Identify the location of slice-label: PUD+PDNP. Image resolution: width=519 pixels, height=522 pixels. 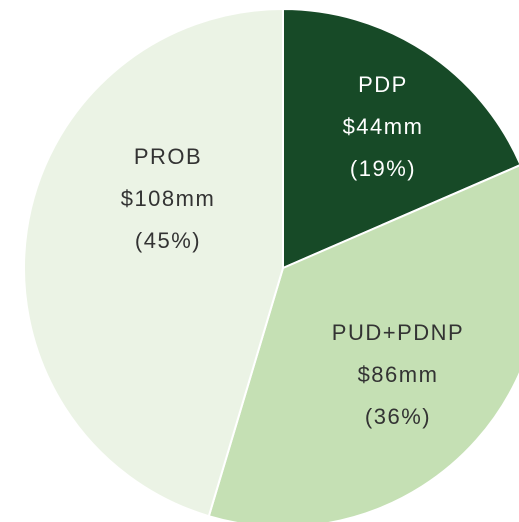
(398, 332).